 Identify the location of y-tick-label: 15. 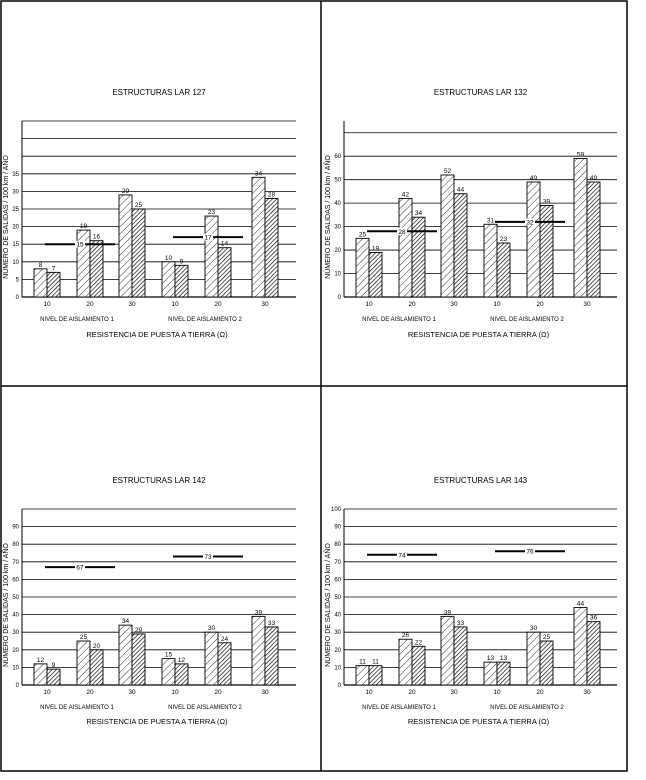
(15, 245).